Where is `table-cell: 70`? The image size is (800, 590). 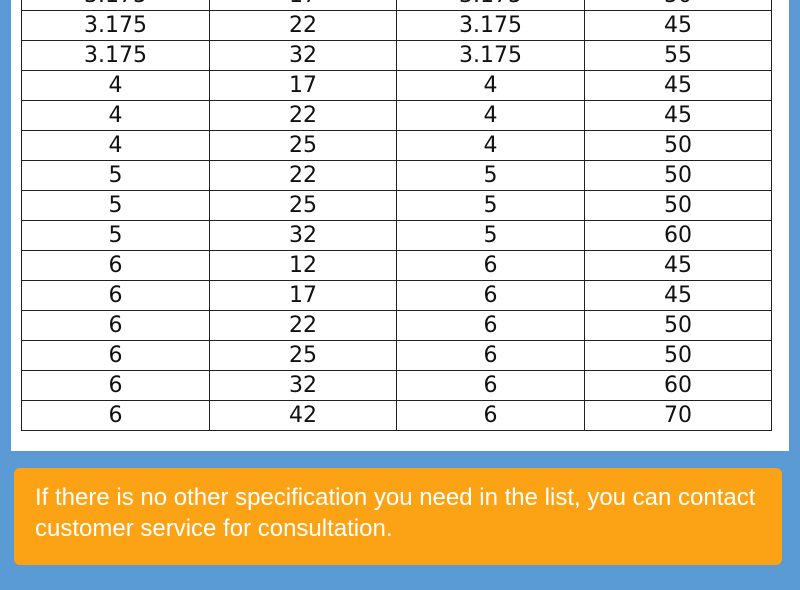 table-cell: 70 is located at coordinates (678, 415).